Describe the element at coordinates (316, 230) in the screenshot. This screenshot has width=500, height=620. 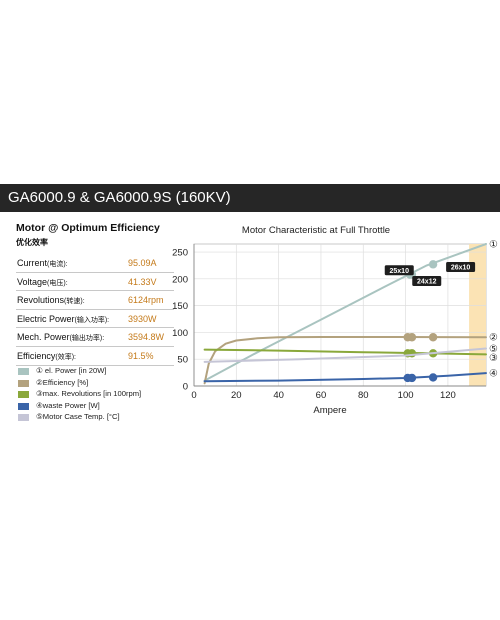
I see `chart-title: Motor Characteristic at Full Throttle` at that location.